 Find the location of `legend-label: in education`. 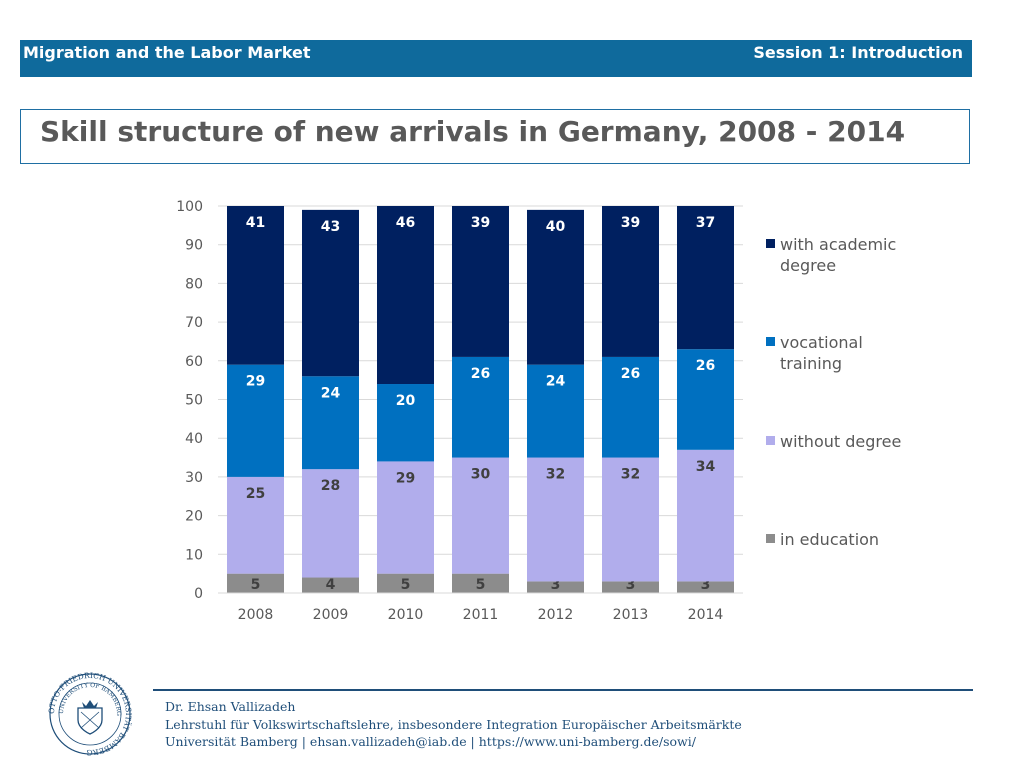

legend-label: in education is located at coordinates (829, 539).